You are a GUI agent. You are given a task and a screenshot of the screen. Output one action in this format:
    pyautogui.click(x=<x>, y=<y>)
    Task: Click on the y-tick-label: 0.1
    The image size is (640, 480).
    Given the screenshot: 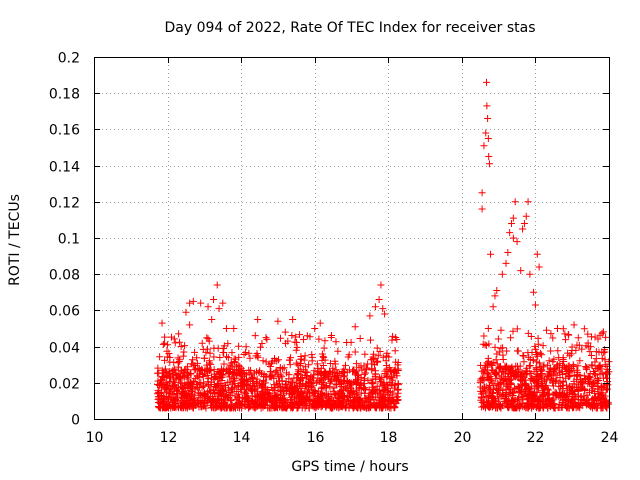 What is the action you would take?
    pyautogui.click(x=69, y=240)
    